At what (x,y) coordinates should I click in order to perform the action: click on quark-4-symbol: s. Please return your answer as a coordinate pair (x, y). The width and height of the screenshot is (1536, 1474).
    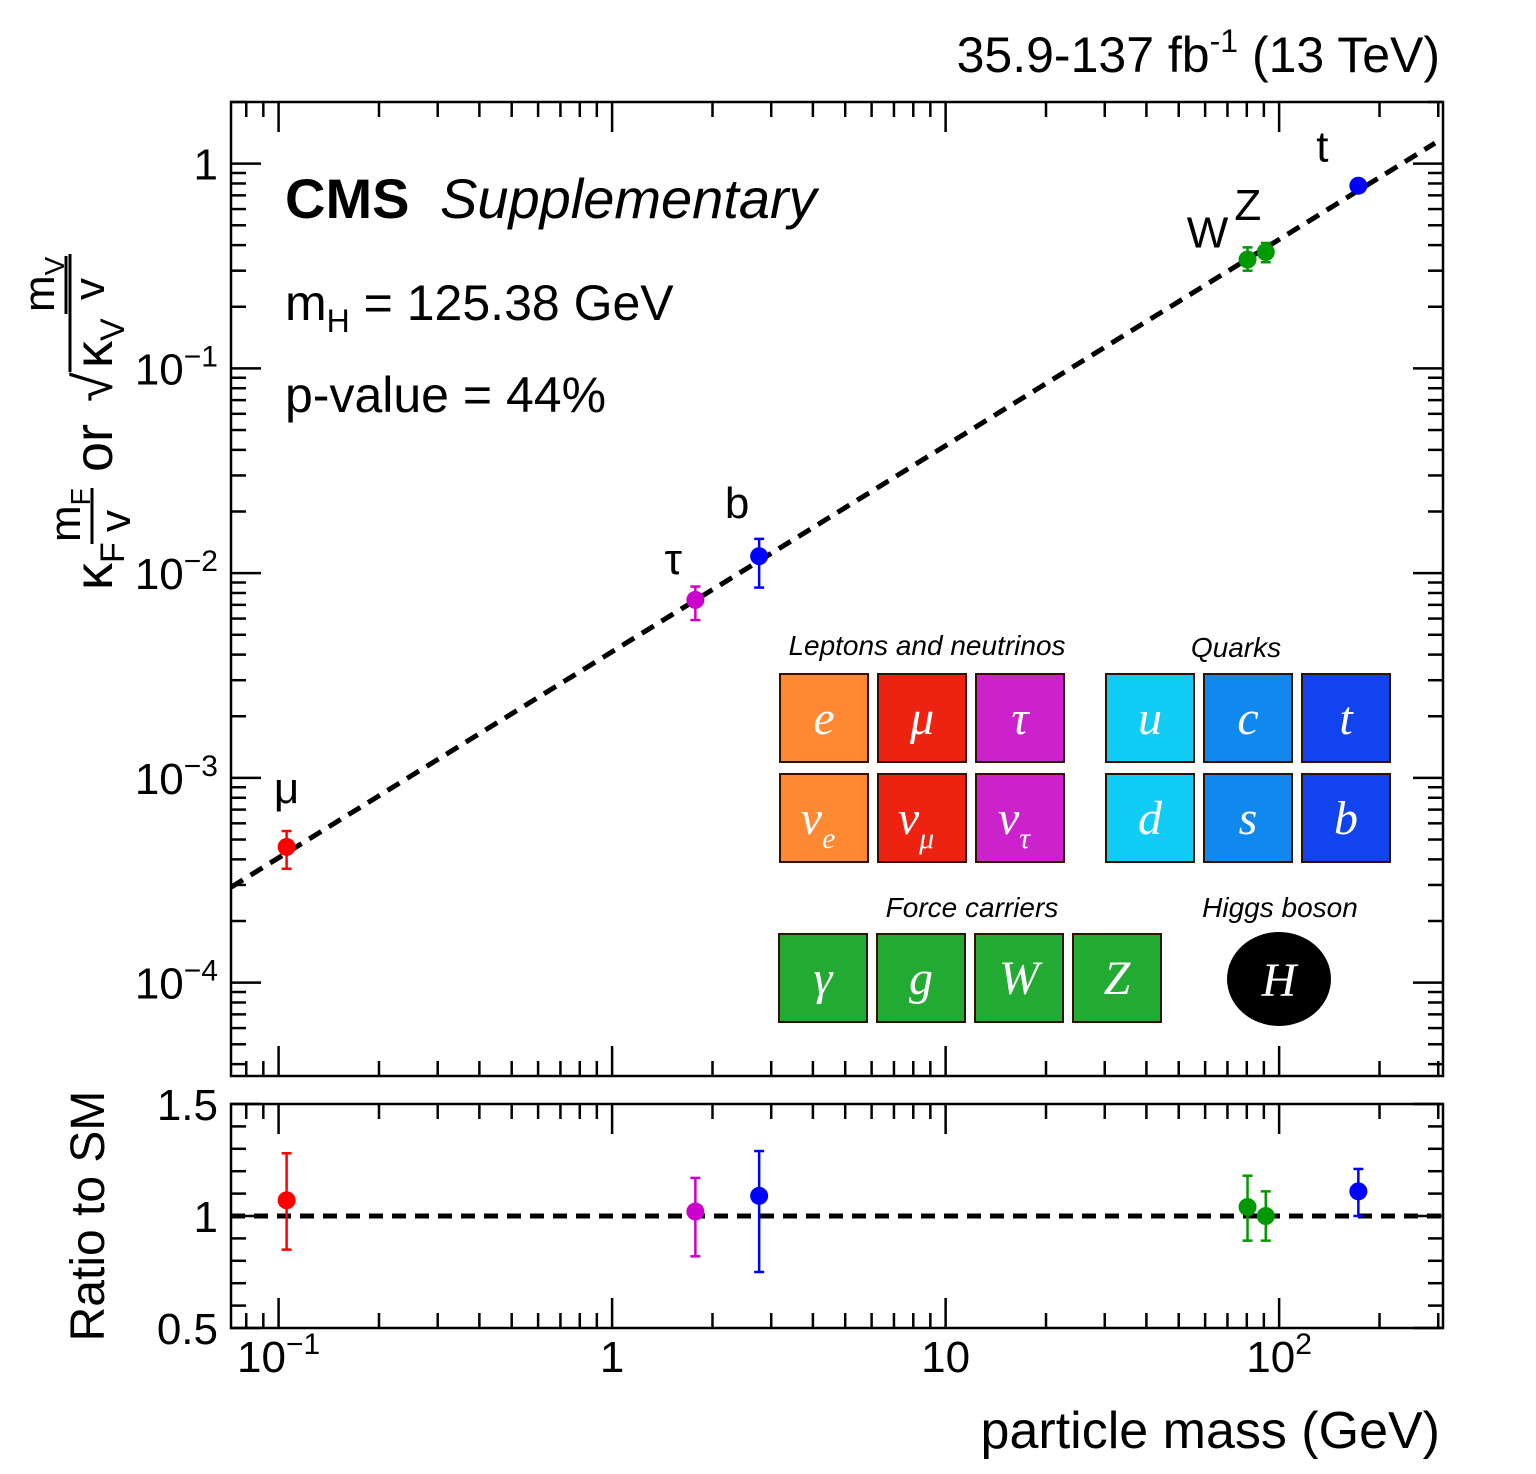
    Looking at the image, I should click on (1248, 818).